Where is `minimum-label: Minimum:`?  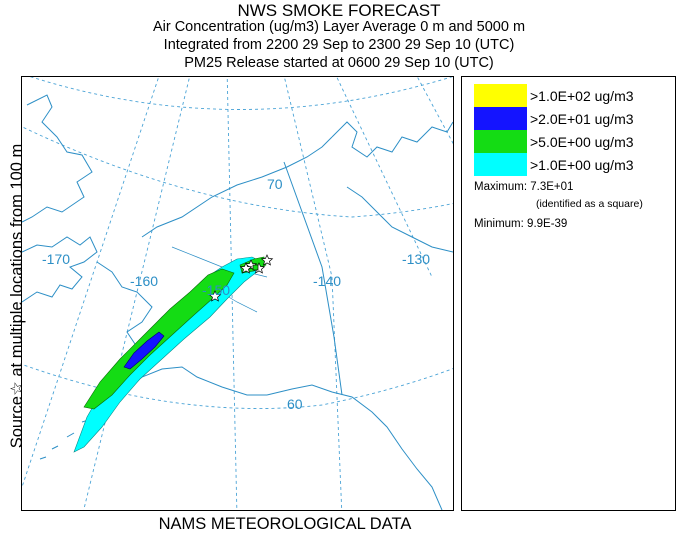
minimum-label: Minimum: is located at coordinates (499, 224).